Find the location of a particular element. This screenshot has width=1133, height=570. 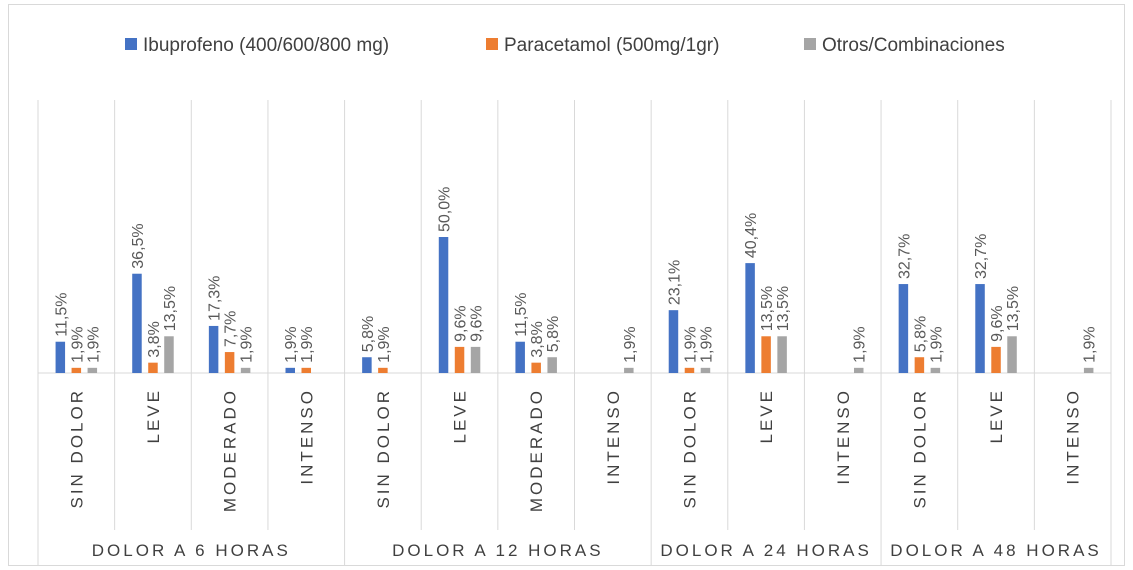

data-label-ibuprofeno-13: 32,7% is located at coordinates (981, 256).